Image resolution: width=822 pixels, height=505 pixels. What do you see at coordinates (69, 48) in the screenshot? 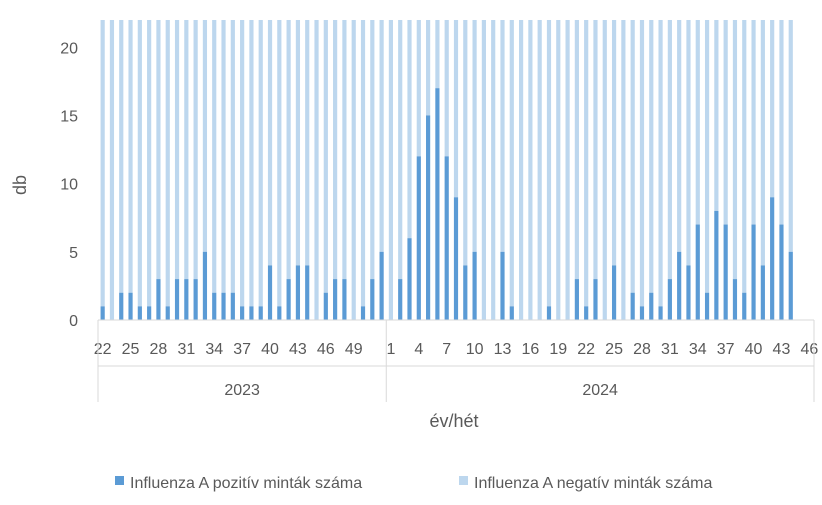
I see `y-tick-label: 20` at bounding box center [69, 48].